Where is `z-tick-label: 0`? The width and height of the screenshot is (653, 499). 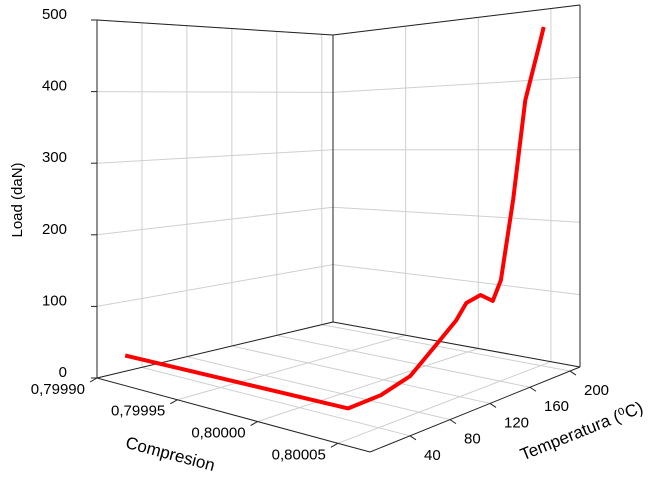
z-tick-label: 0 is located at coordinates (63, 372).